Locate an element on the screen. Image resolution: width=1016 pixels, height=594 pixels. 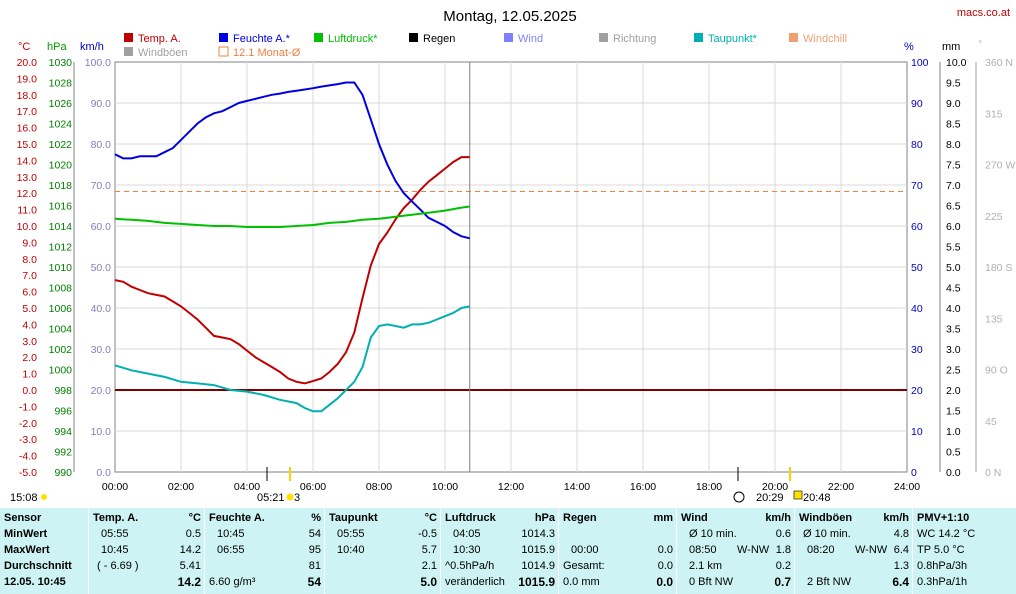
hum-min-time: 10:45 is located at coordinates (231, 534).